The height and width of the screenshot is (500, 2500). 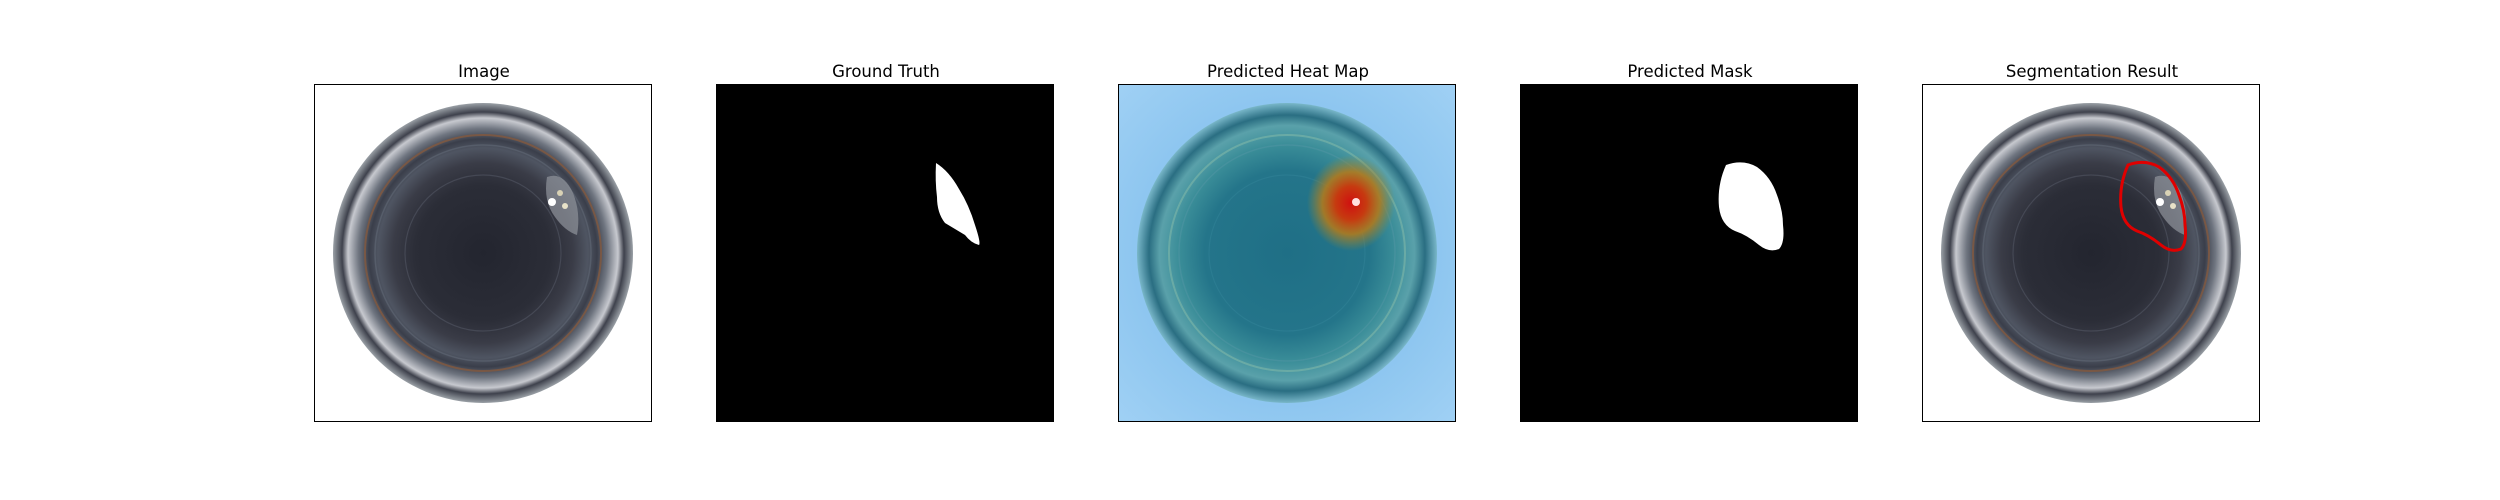 I want to click on panel-ground-truth: Ground Truth, so click(x=886, y=241).